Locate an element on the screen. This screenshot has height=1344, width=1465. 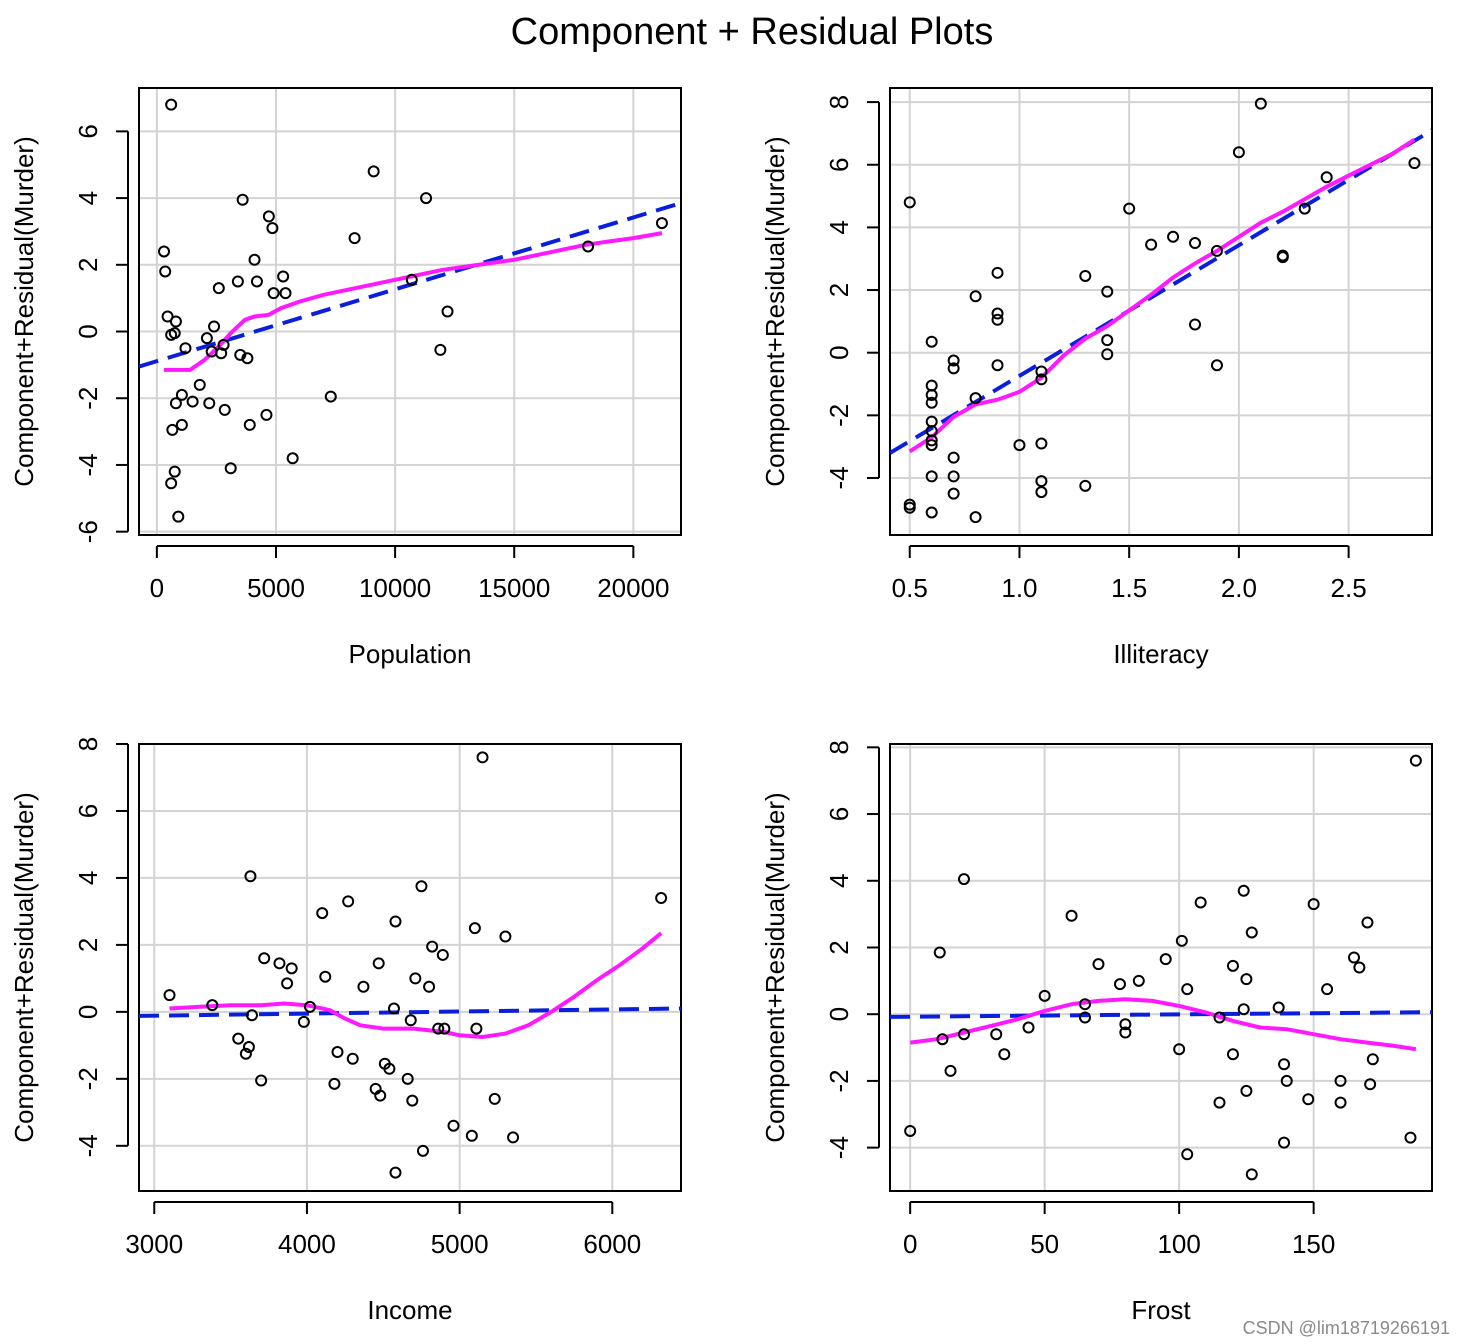
y-tick-label: 2 is located at coordinates (88, 945).